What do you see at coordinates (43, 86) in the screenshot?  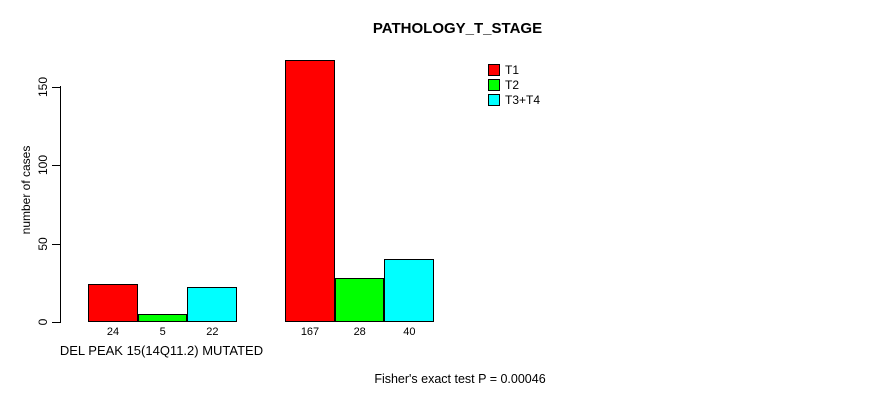 I see `y-tick-label: 150` at bounding box center [43, 86].